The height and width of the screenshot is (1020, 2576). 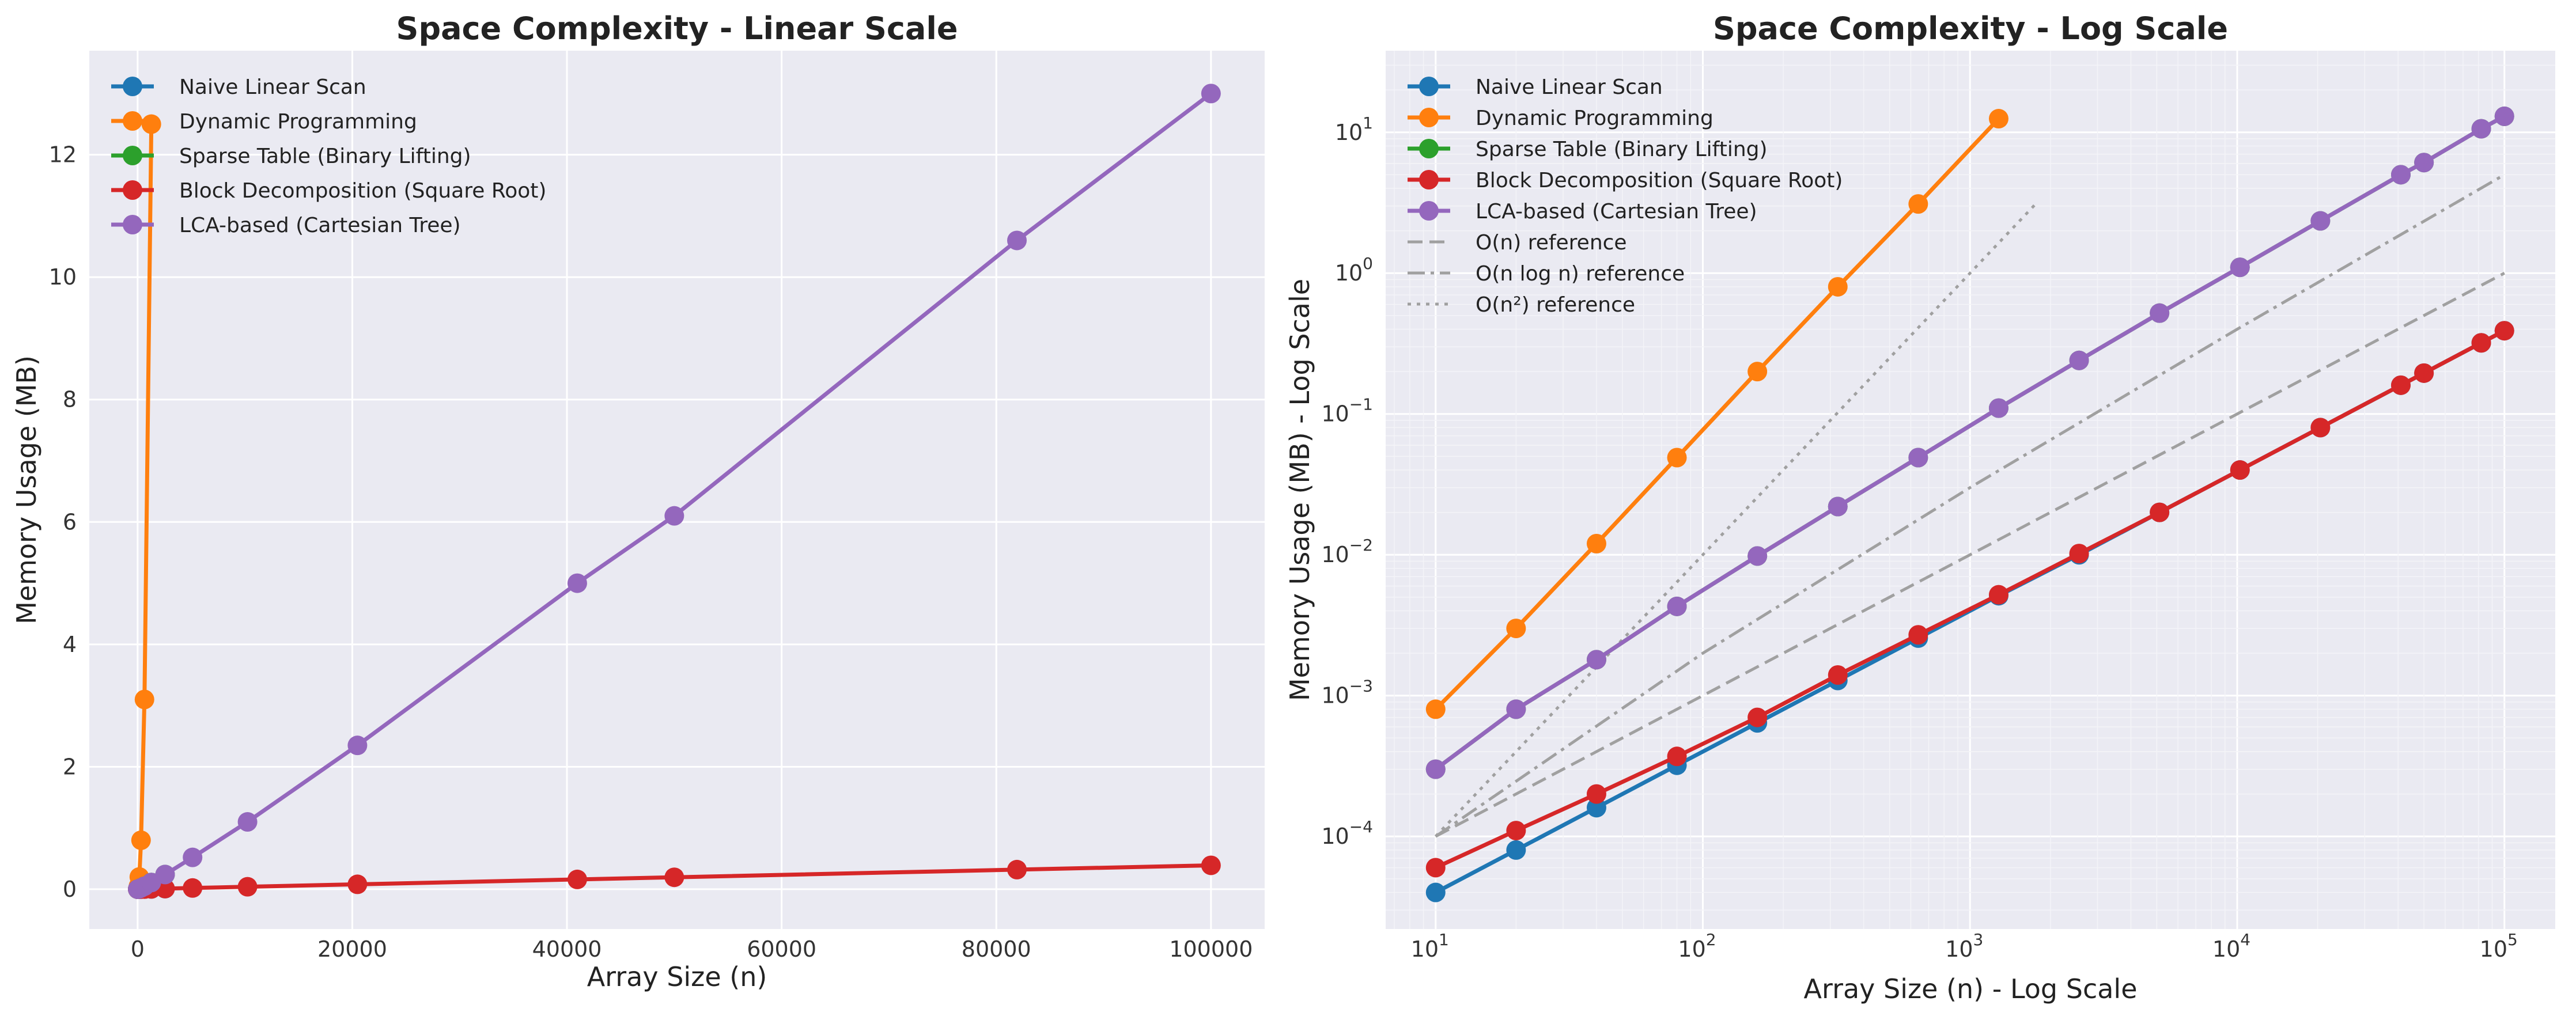 What do you see at coordinates (1347, 833) in the screenshot?
I see `log-y-tick-label: 10⁻⁴` at bounding box center [1347, 833].